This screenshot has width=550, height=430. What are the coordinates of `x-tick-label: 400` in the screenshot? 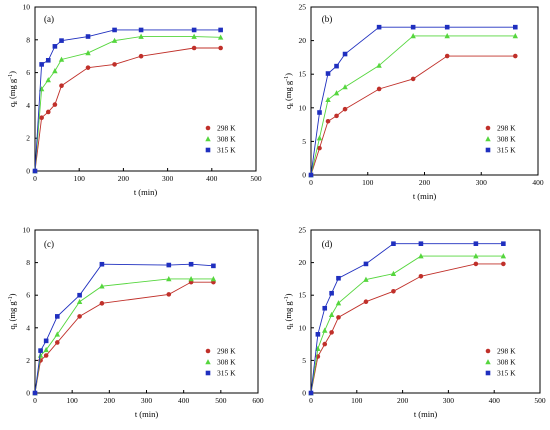 It's located at (212, 178).